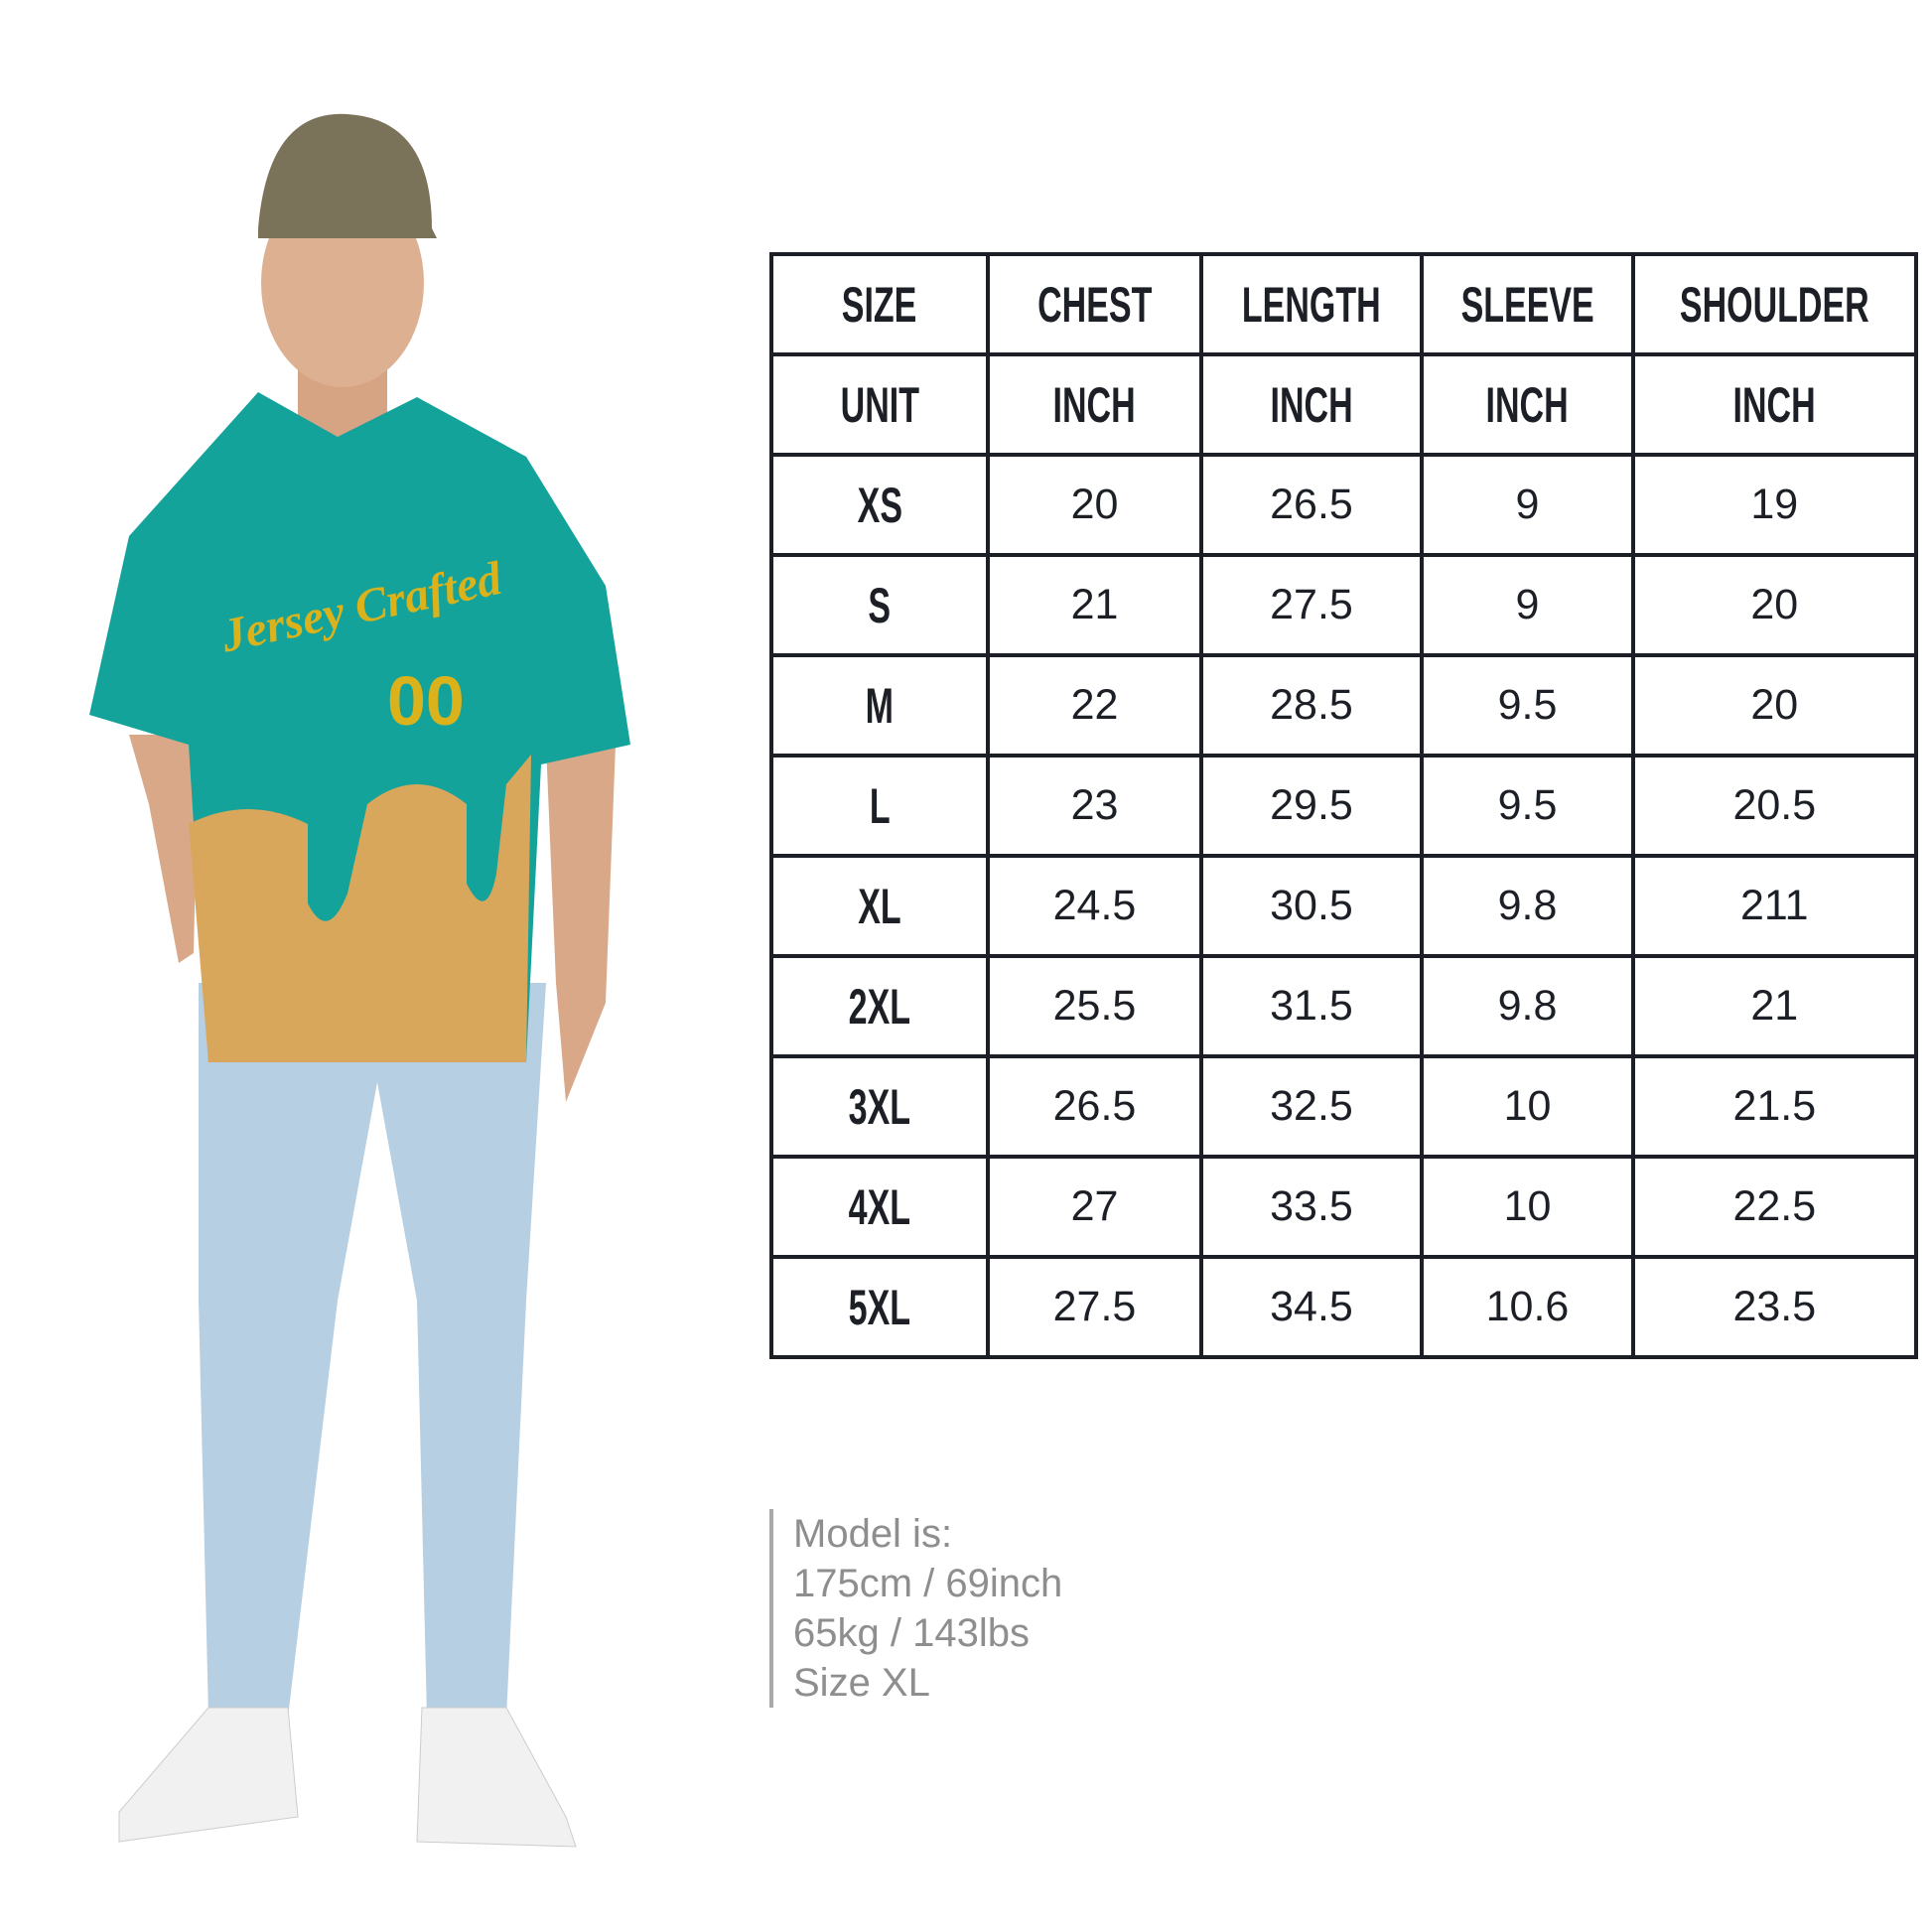 The image size is (1932, 1932). Describe the element at coordinates (348, 175) in the screenshot. I see `cap` at that location.